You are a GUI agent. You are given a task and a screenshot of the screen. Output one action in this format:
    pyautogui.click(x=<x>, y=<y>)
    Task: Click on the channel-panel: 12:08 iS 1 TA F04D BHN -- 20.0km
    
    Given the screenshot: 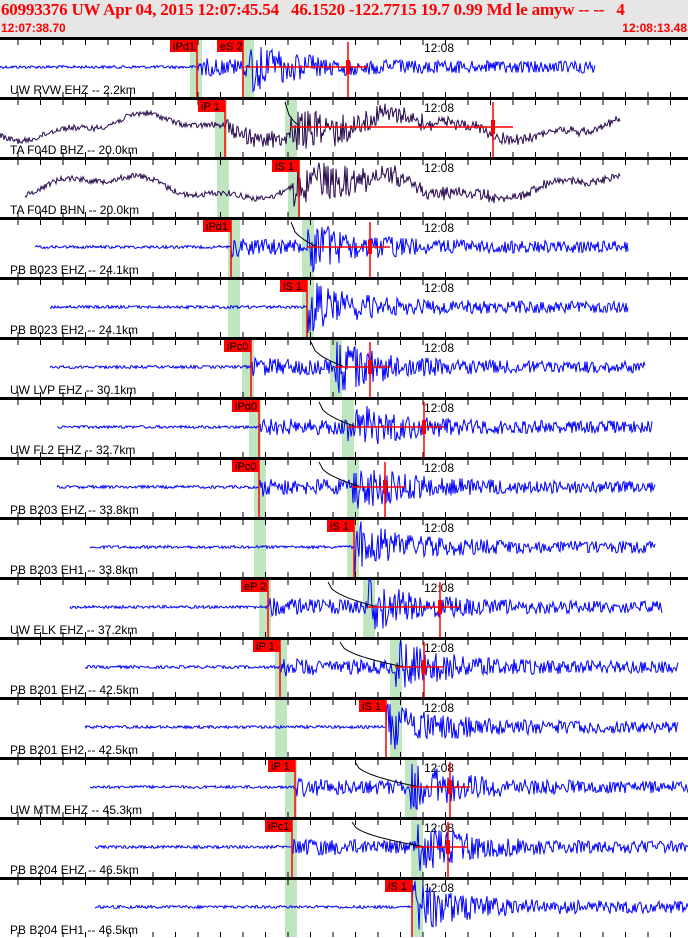 What is the action you would take?
    pyautogui.click(x=344, y=187)
    